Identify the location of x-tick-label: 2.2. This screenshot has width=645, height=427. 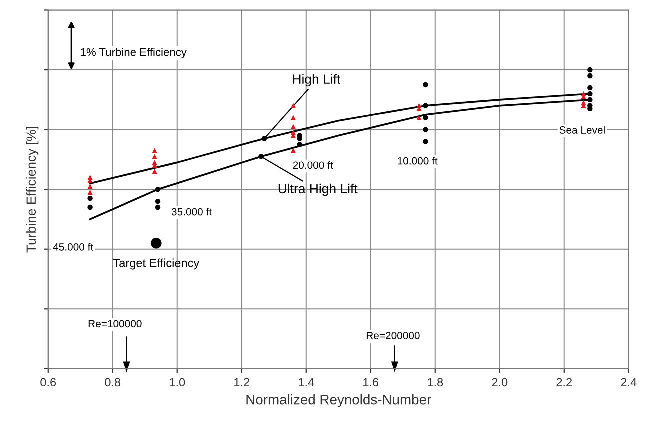
(564, 382).